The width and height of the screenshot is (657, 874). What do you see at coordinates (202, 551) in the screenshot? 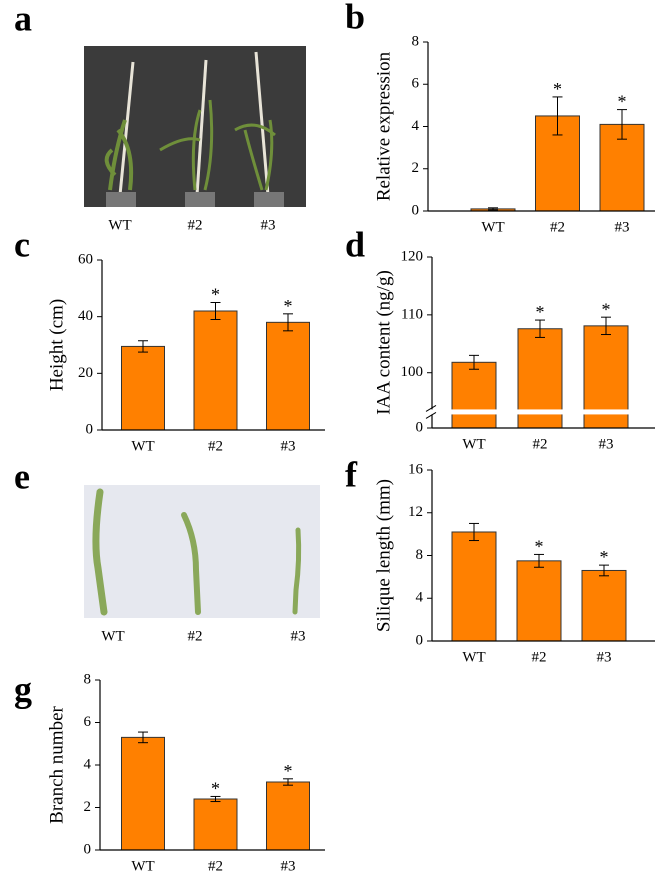
I see `photo-siliques` at bounding box center [202, 551].